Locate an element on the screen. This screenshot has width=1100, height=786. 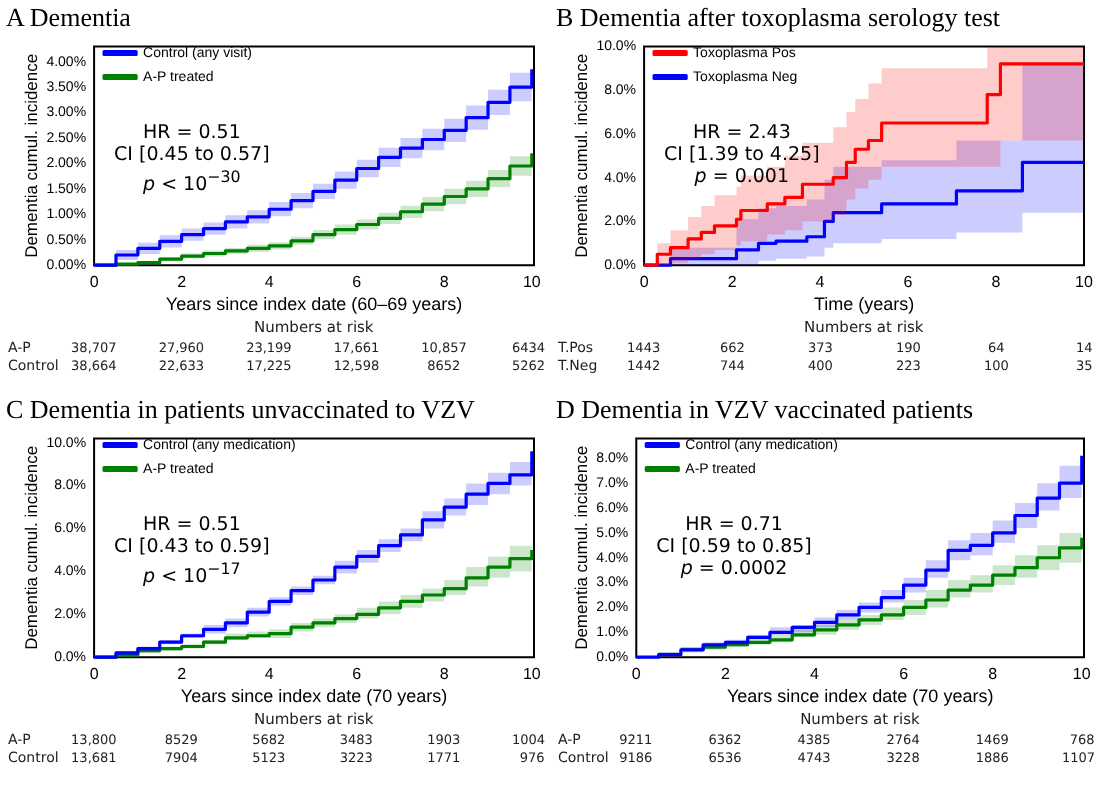
chart-title: C Dementia in patients unvaccinated to VZV is located at coordinates (240, 410).